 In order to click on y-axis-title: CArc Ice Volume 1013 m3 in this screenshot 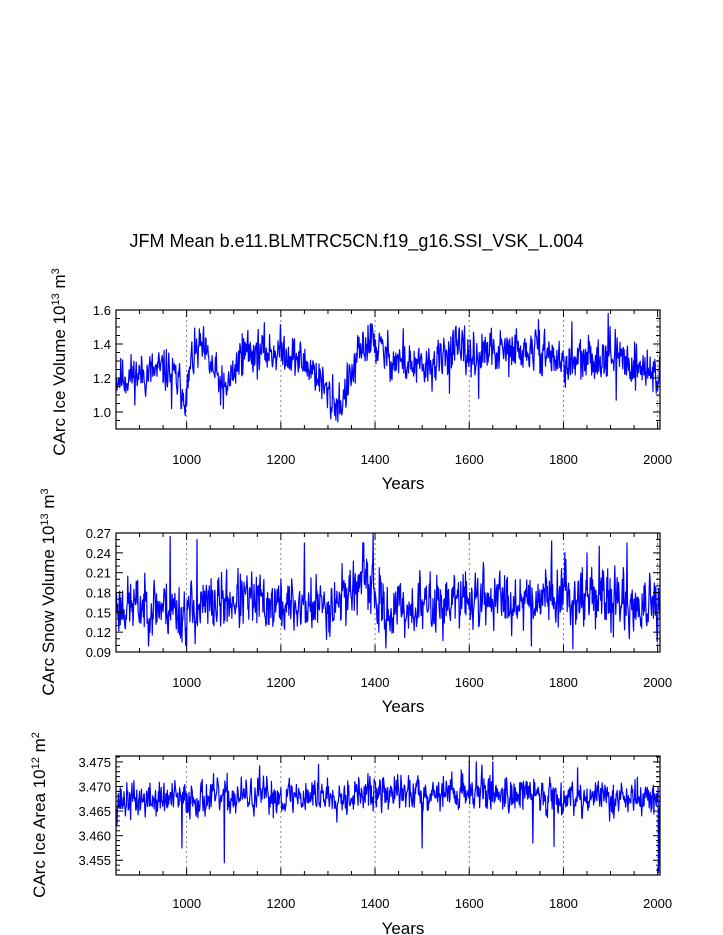, I will do `click(59, 362)`.